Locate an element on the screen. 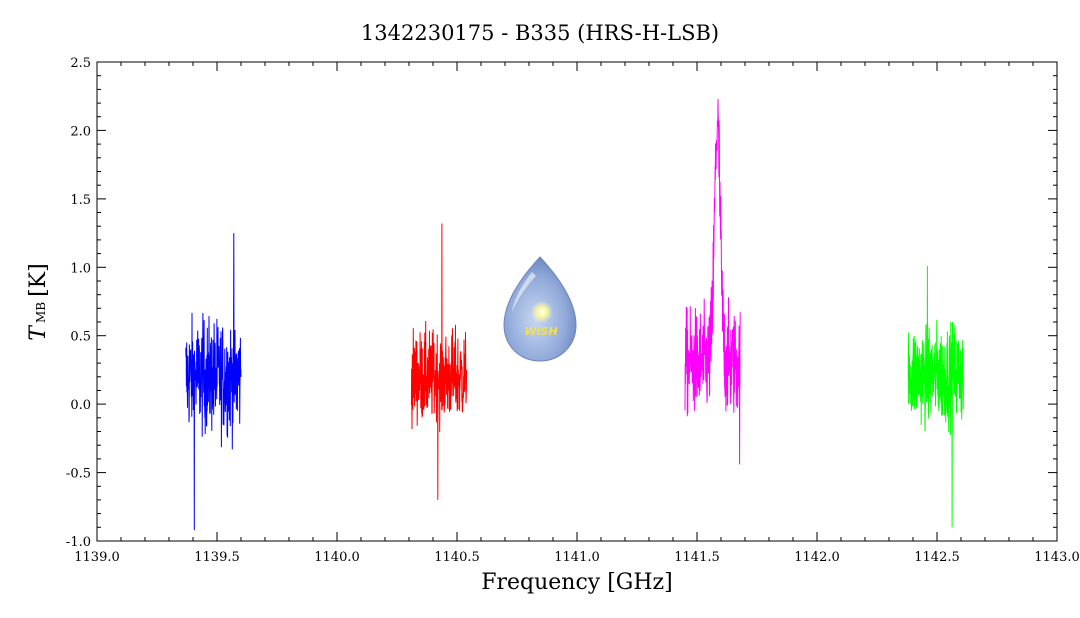  x-tick-label: 1141.0 is located at coordinates (577, 557).